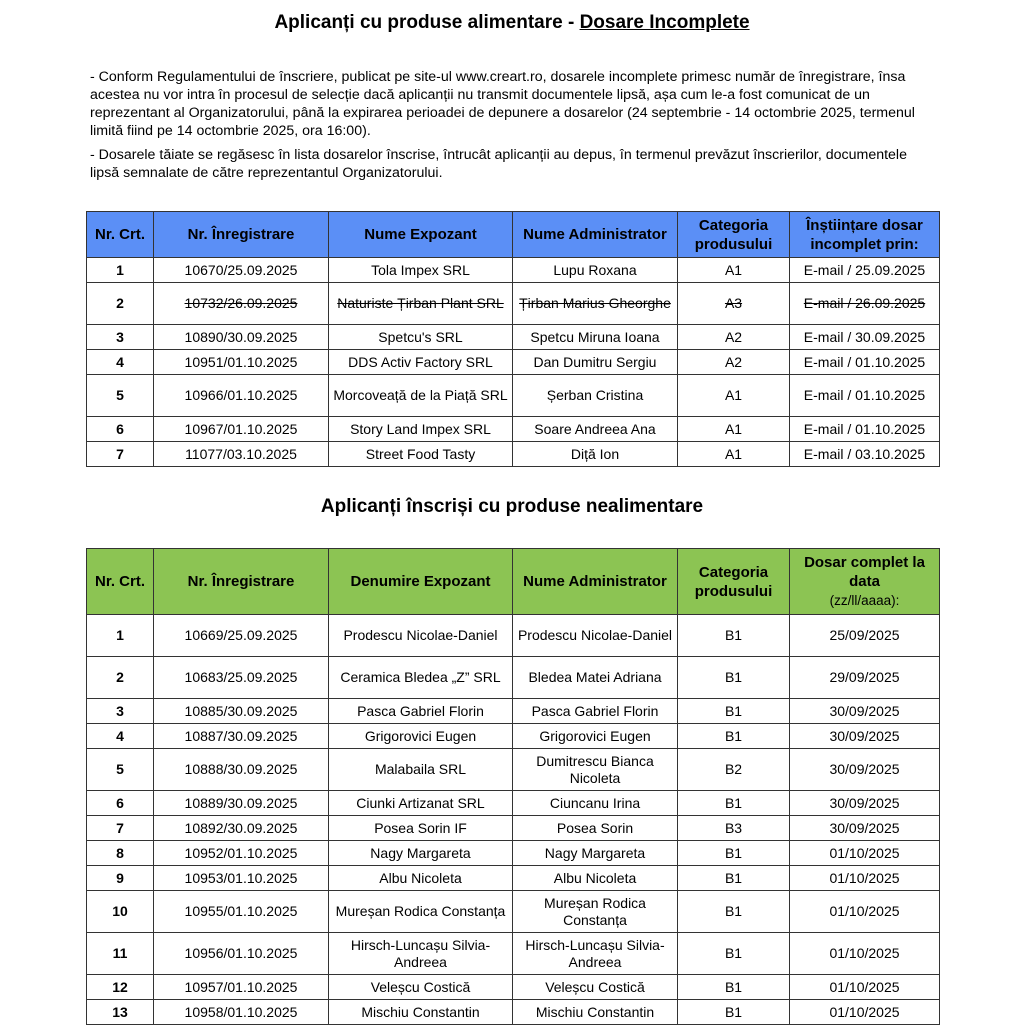 The width and height of the screenshot is (1024, 1025). Describe the element at coordinates (241, 911) in the screenshot. I see `cell-registration: 10955/01.10.2025` at that location.